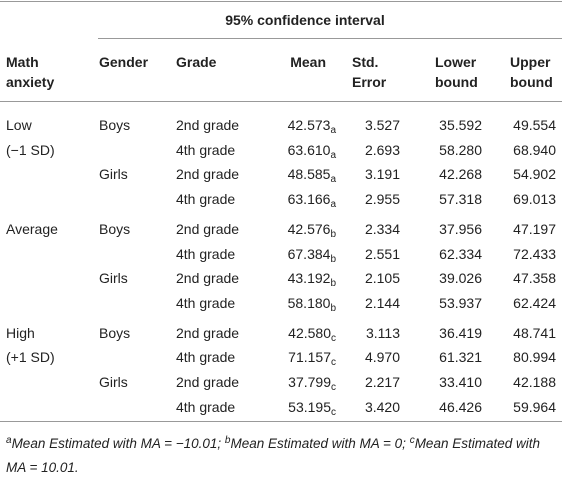 Image resolution: width=562 pixels, height=483 pixels. What do you see at coordinates (534, 332) in the screenshot?
I see `upper-bound: 48.741` at bounding box center [534, 332].